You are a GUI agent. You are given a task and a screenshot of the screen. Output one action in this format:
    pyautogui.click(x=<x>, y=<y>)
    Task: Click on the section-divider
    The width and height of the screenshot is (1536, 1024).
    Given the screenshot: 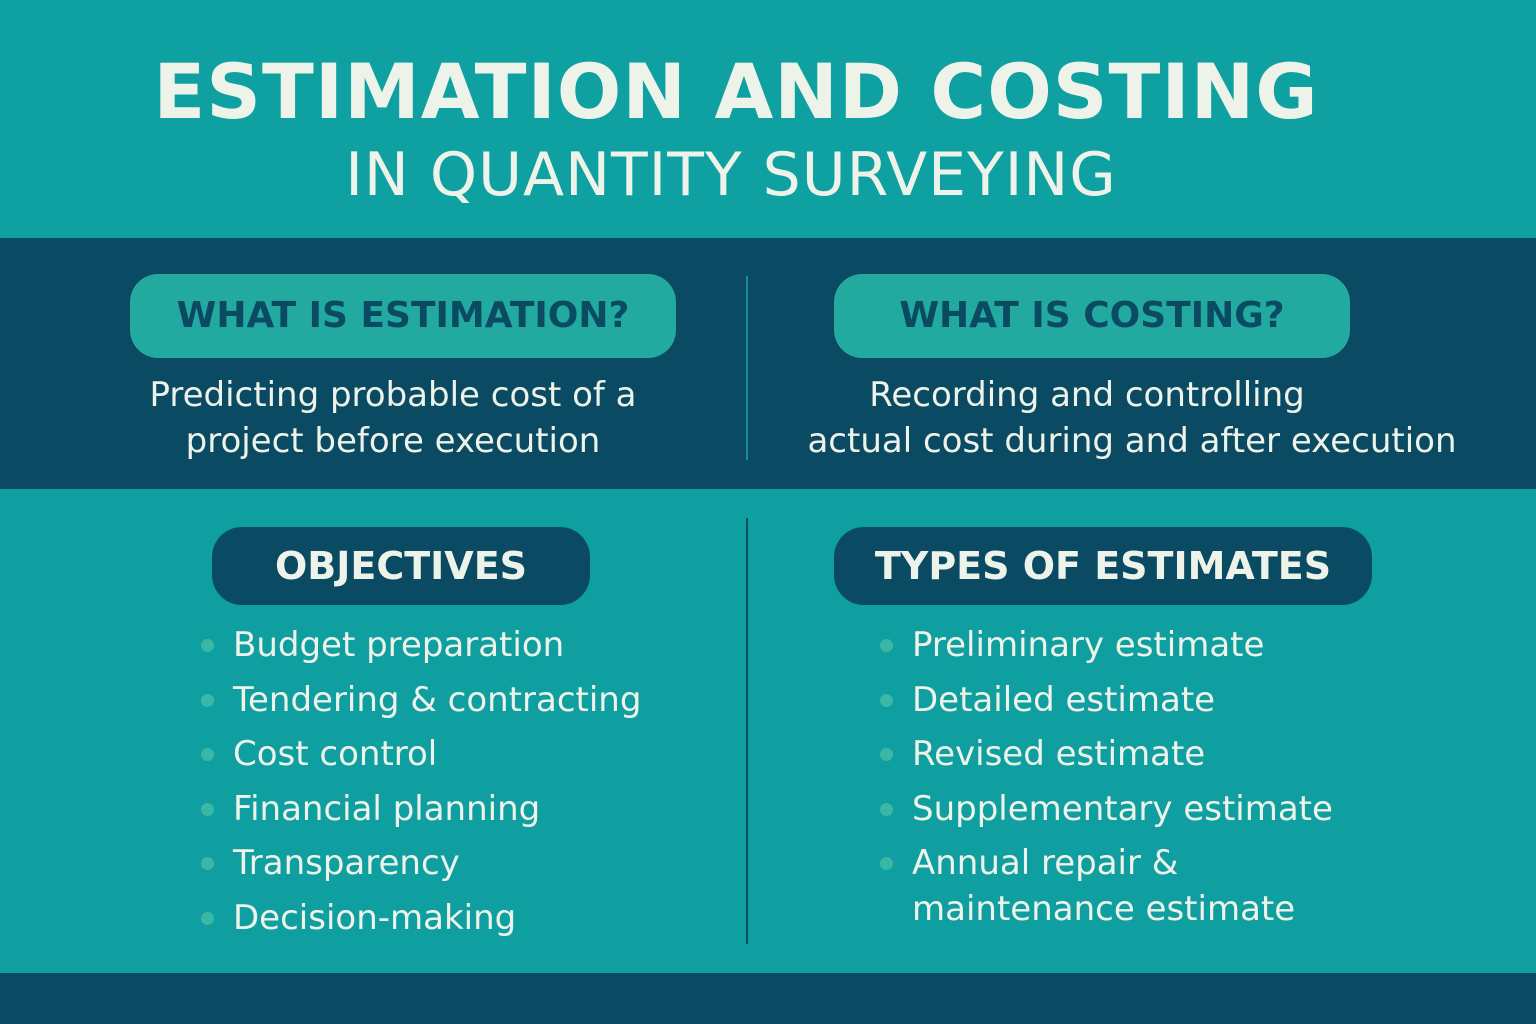 What is the action you would take?
    pyautogui.click(x=747, y=731)
    